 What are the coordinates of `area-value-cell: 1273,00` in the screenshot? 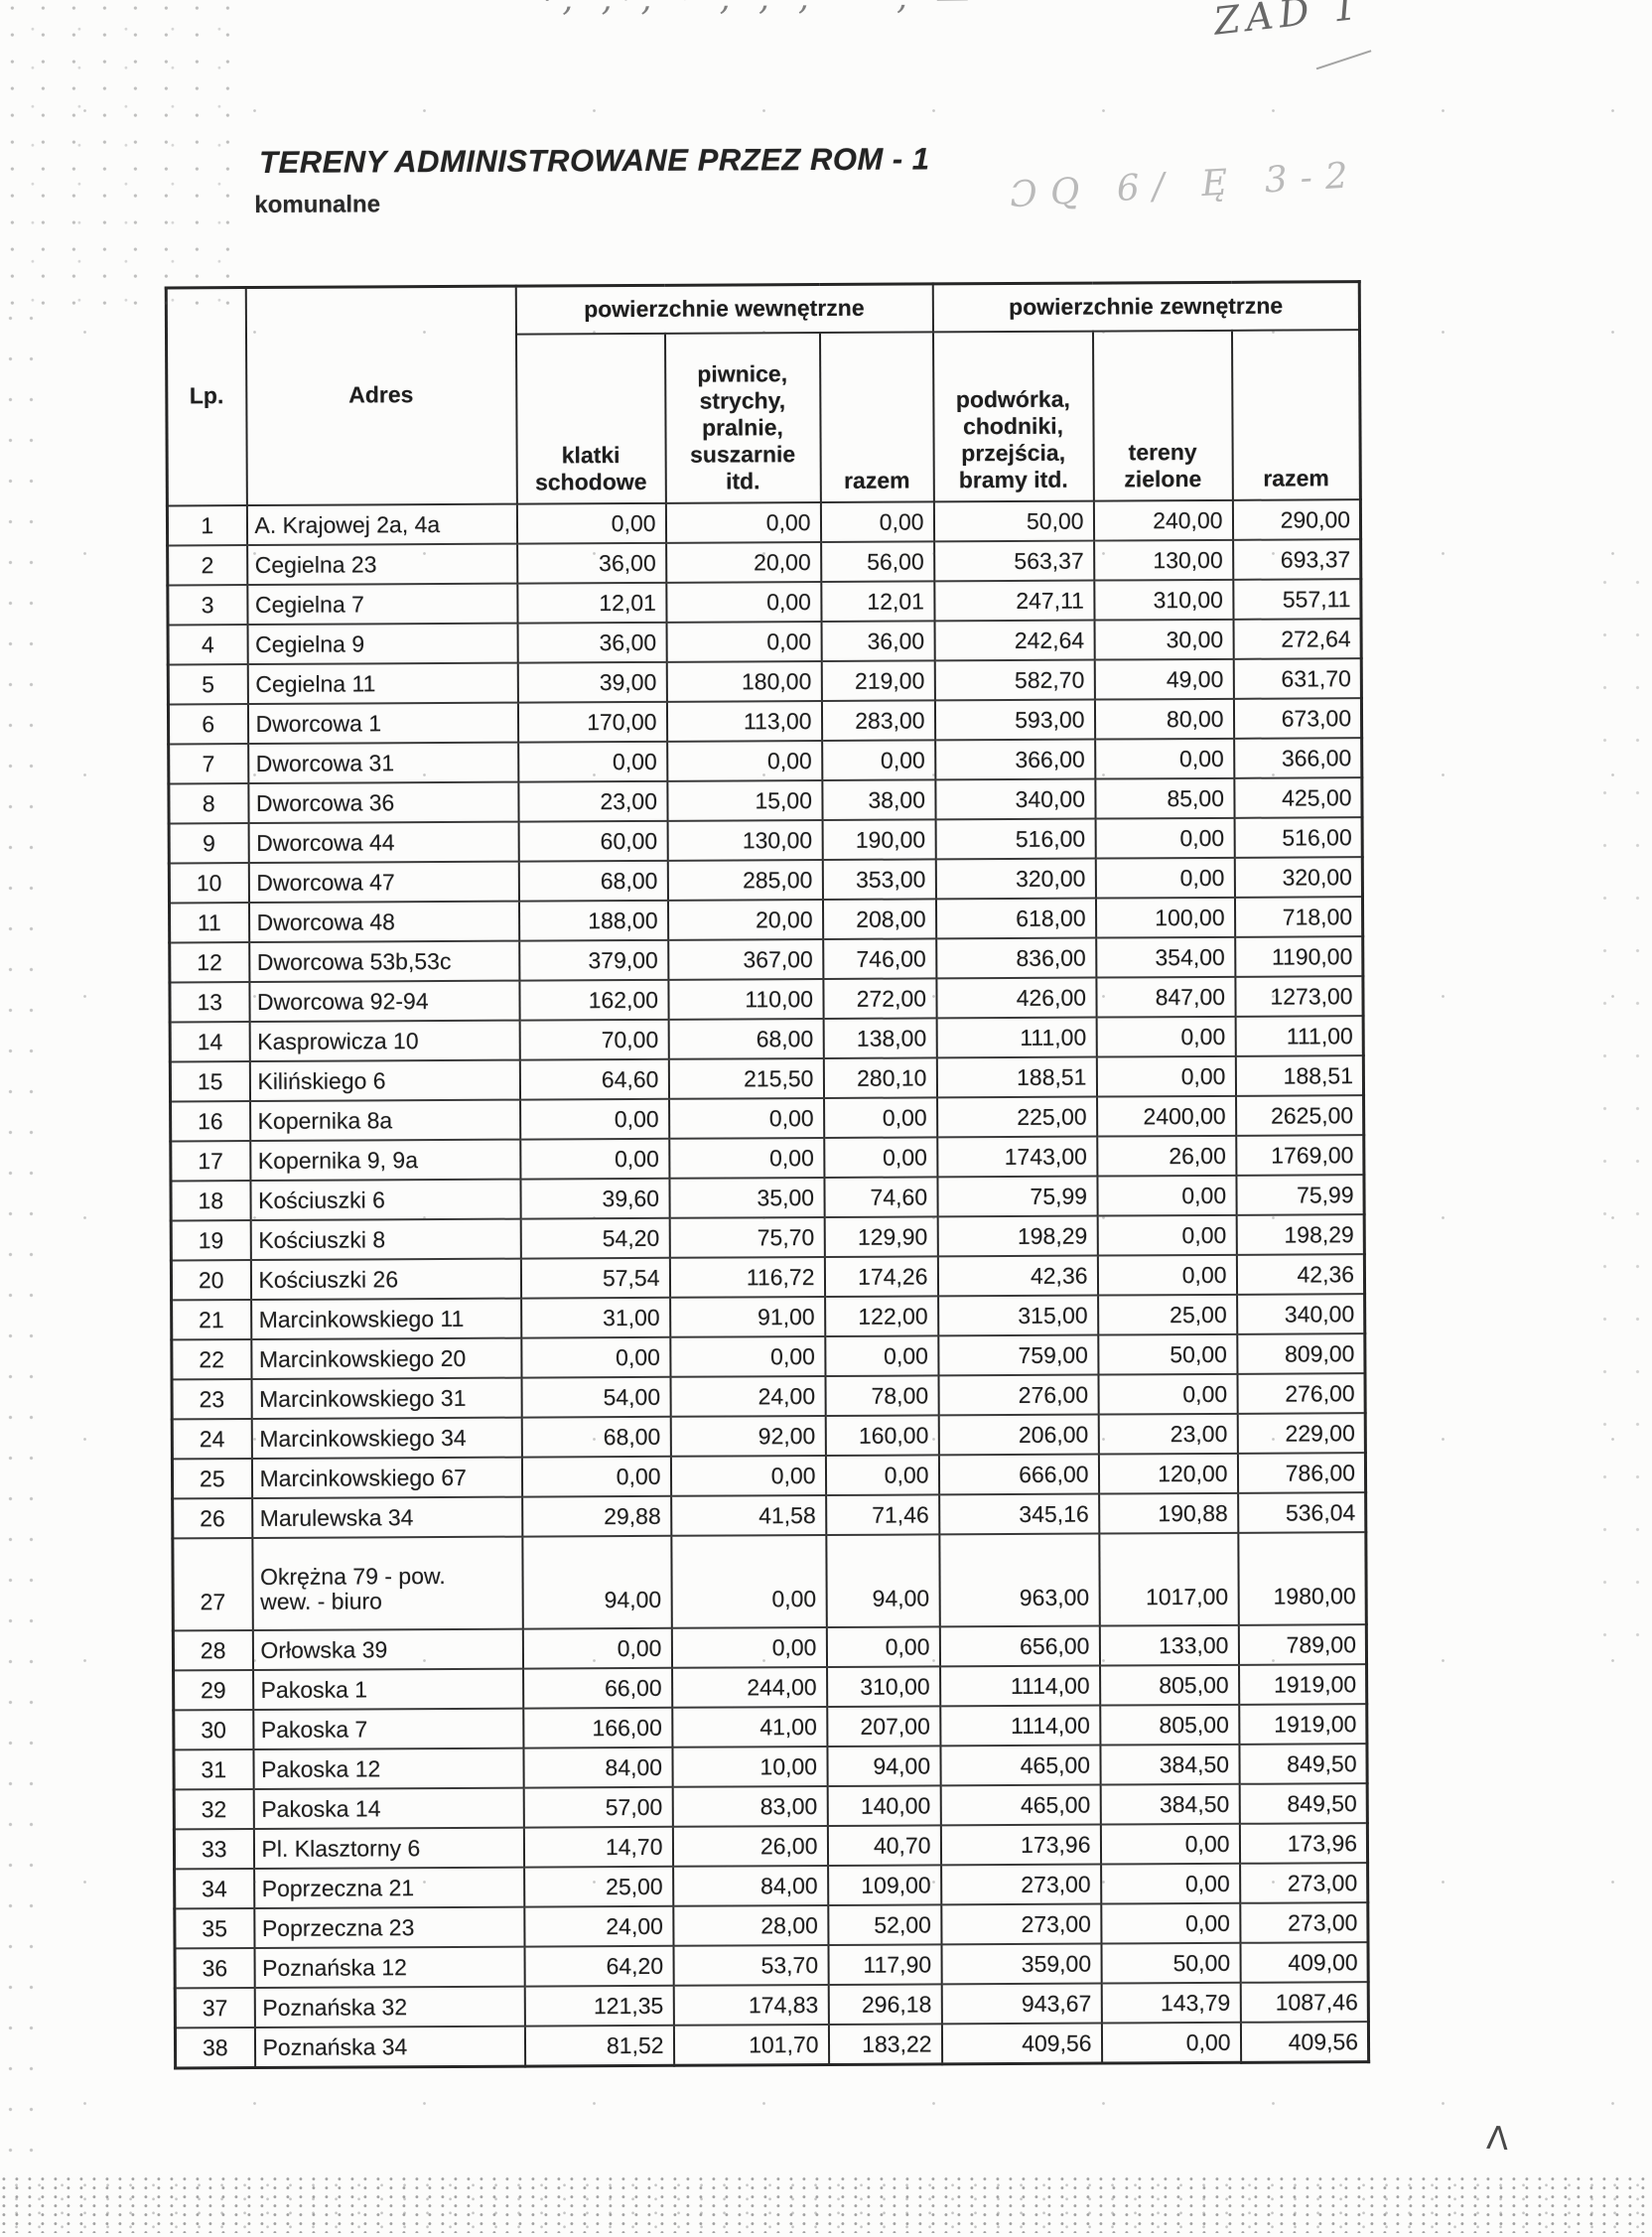 It's located at (1299, 996).